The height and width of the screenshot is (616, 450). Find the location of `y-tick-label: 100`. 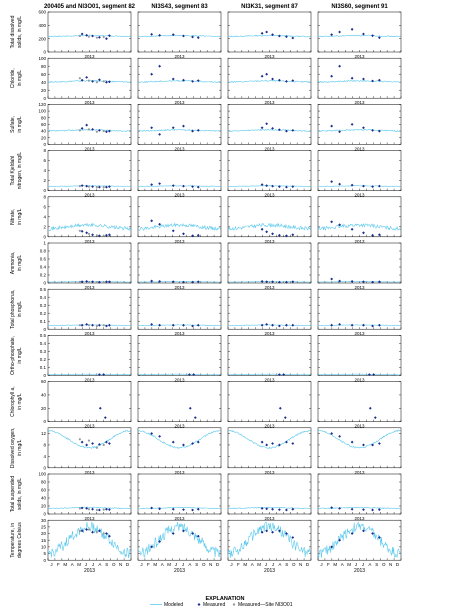

y-tick-label: 100 is located at coordinates (42, 58).